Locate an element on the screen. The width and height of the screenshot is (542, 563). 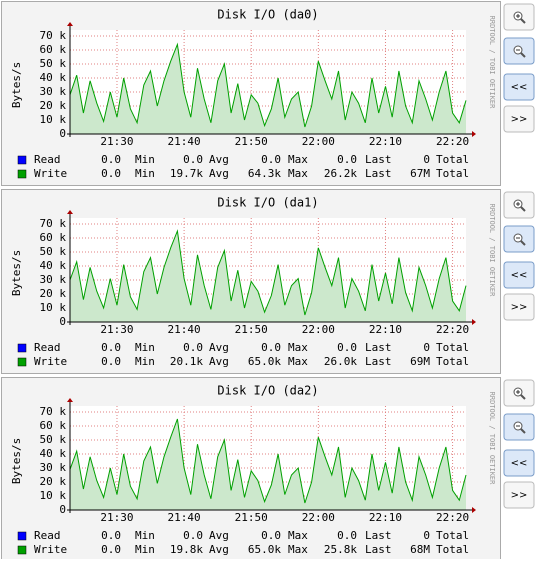
legend-stat: 67M is located at coordinates (420, 173).